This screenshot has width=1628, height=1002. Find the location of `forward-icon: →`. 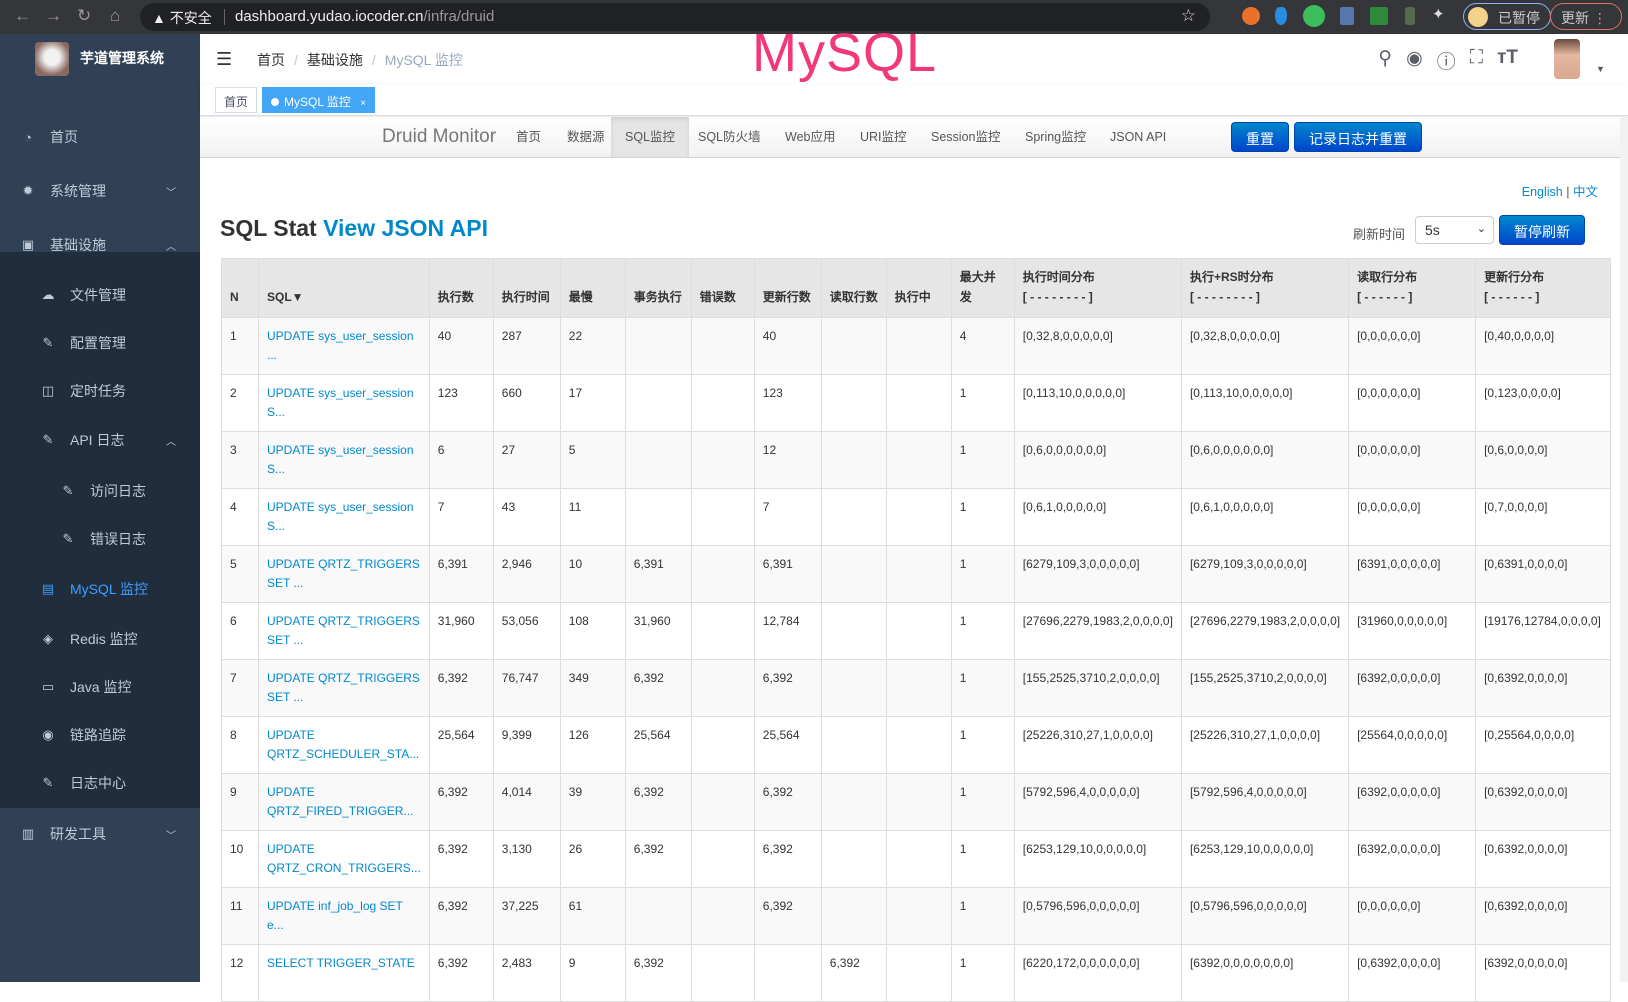

forward-icon: → is located at coordinates (53, 15).